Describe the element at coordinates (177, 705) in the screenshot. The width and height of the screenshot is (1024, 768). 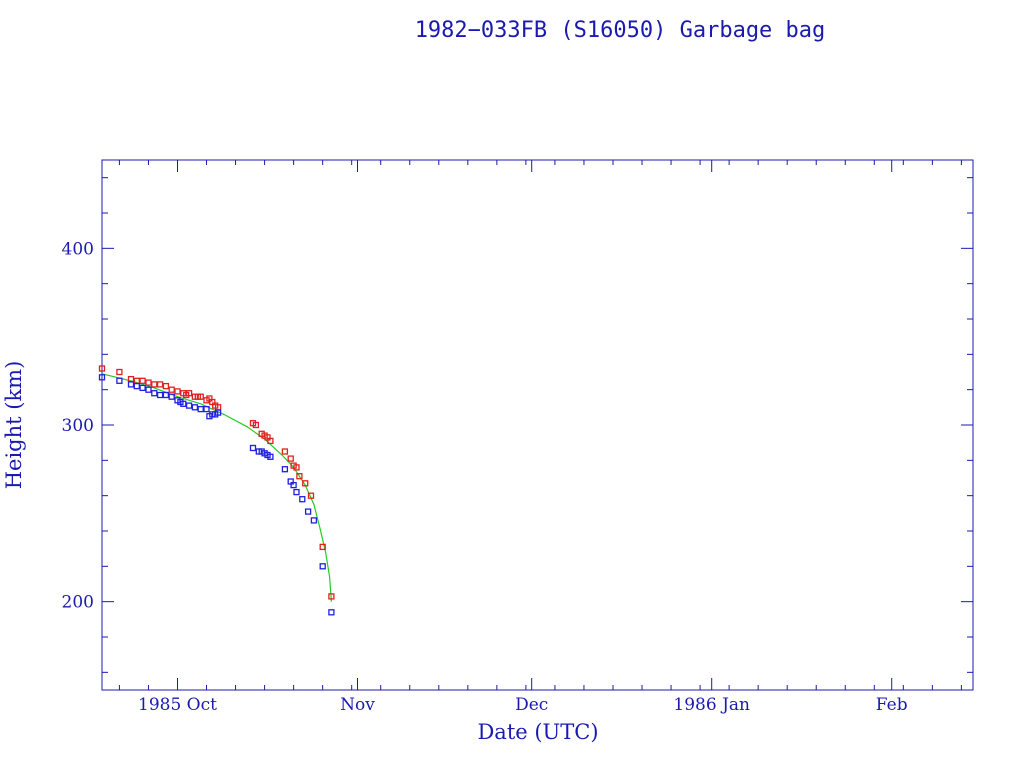
I see `x-tick-label: 1985 Oct` at that location.